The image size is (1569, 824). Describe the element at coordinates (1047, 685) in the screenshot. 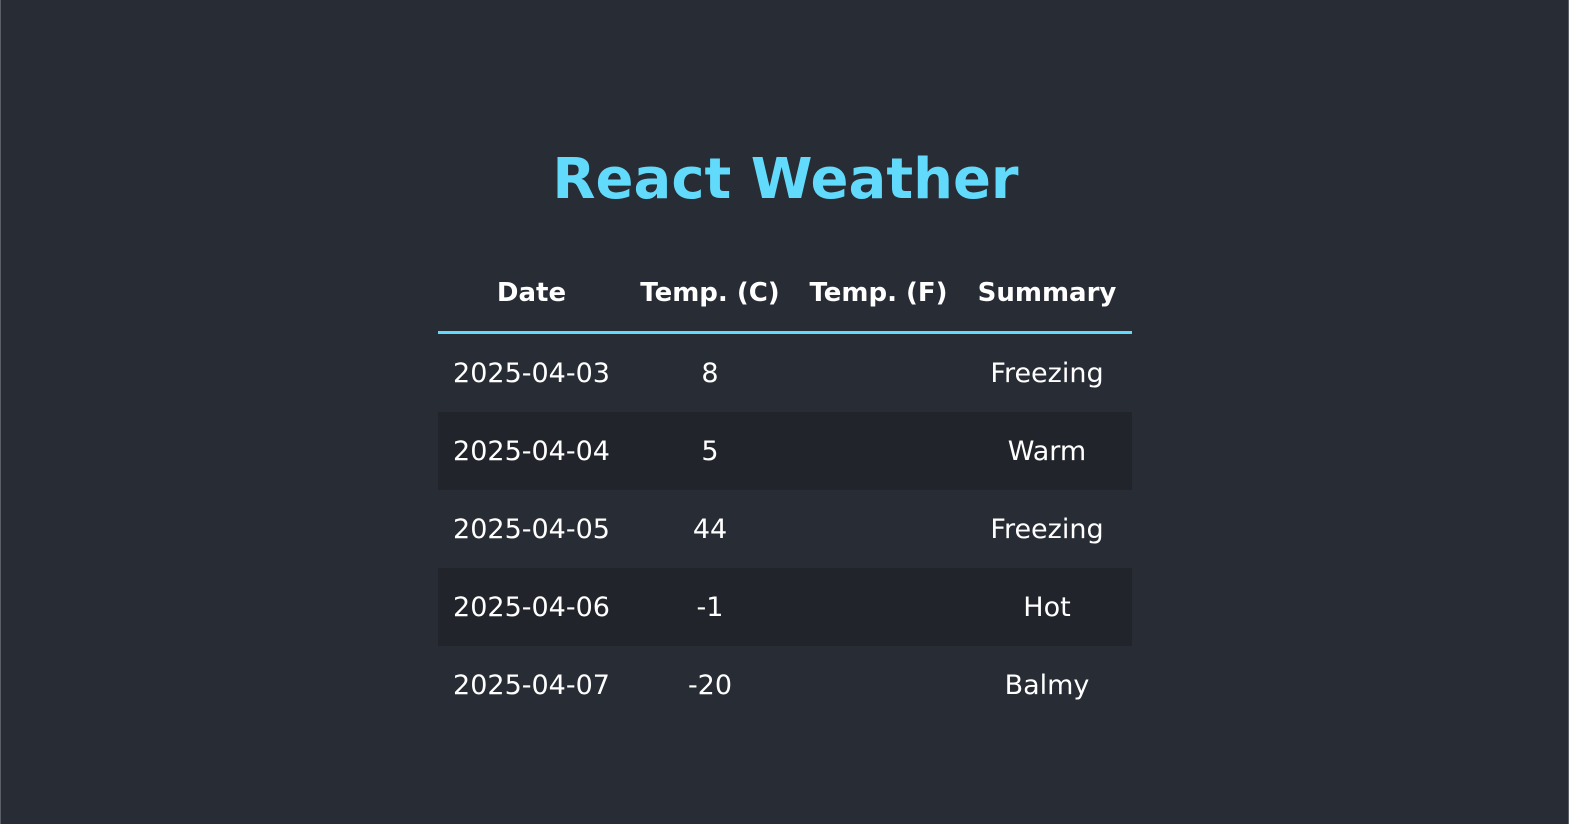

I see `cell-summary: Balmy` at that location.